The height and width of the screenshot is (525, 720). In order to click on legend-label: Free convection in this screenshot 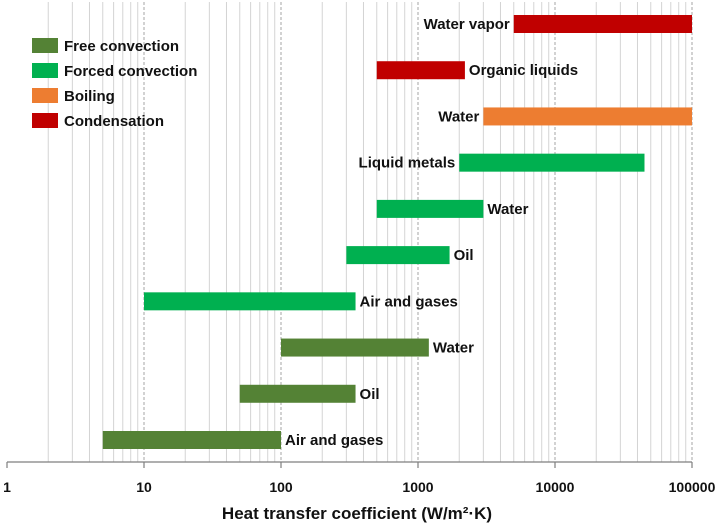, I will do `click(121, 46)`.